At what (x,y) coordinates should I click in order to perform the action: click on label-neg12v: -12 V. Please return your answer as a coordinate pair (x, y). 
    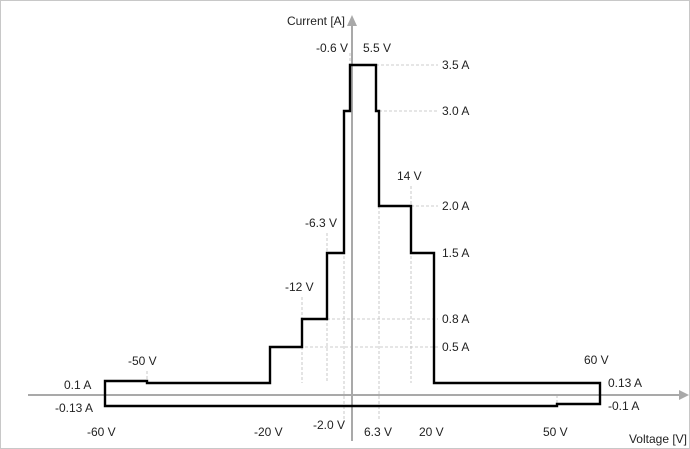
    Looking at the image, I should click on (299, 287).